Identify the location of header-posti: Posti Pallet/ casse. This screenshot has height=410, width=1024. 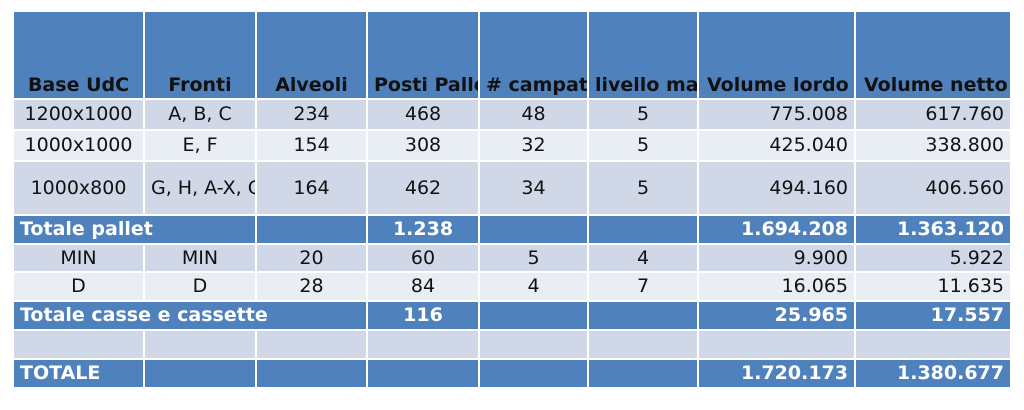
(423, 55).